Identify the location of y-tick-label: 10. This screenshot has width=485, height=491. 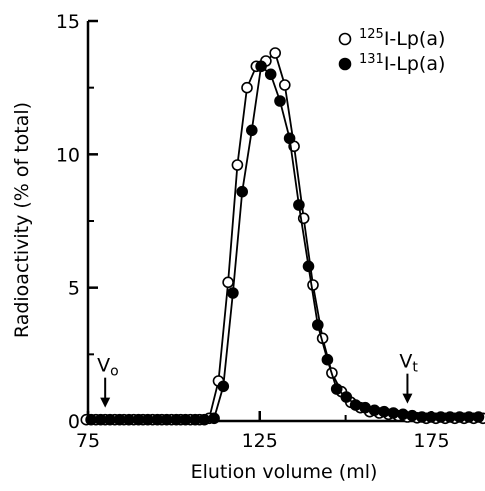
(68, 155).